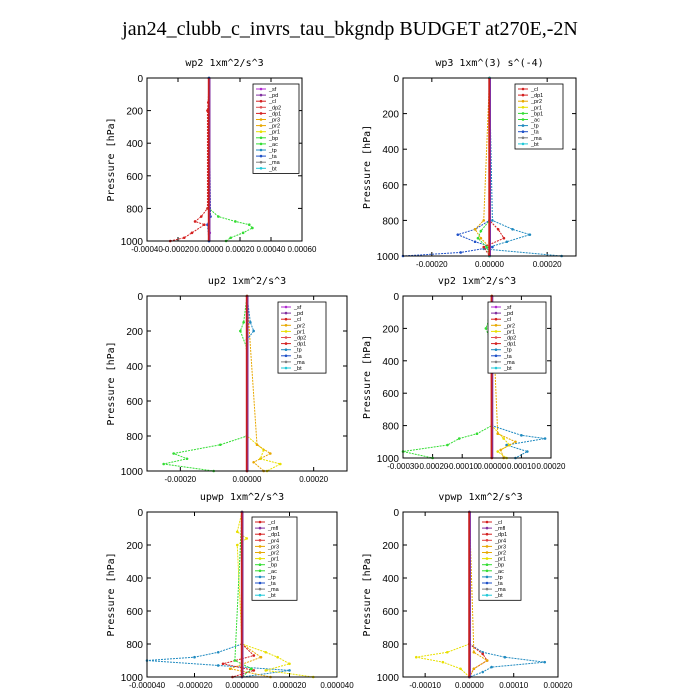  What do you see at coordinates (403, 466) in the screenshot?
I see `x-tick-label: -0.00030` at bounding box center [403, 466].